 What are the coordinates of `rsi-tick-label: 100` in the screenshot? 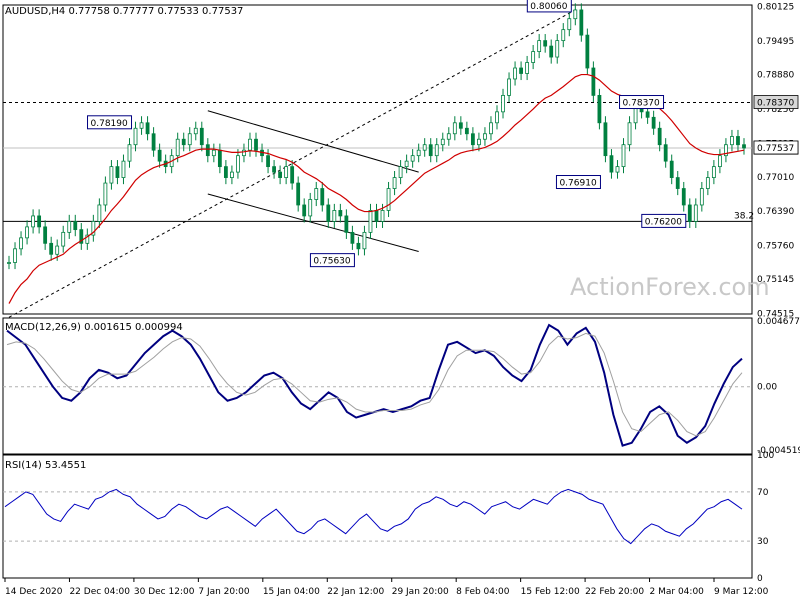 It's located at (765, 456).